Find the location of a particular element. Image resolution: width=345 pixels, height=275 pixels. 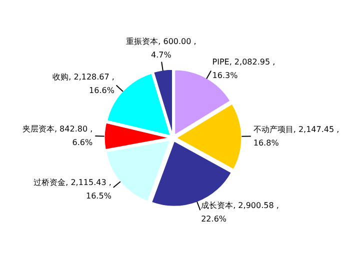

slice-label: 收购, 2,128.67 , 16.6% is located at coordinates (83, 83).